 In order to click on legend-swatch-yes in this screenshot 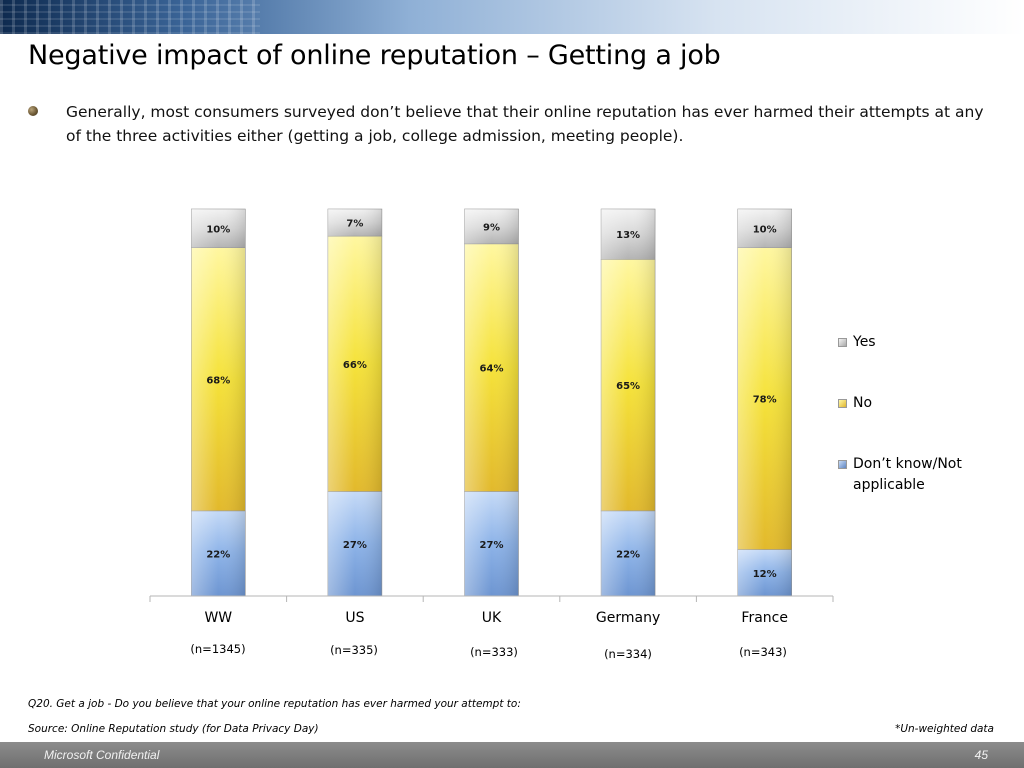, I will do `click(842, 342)`.